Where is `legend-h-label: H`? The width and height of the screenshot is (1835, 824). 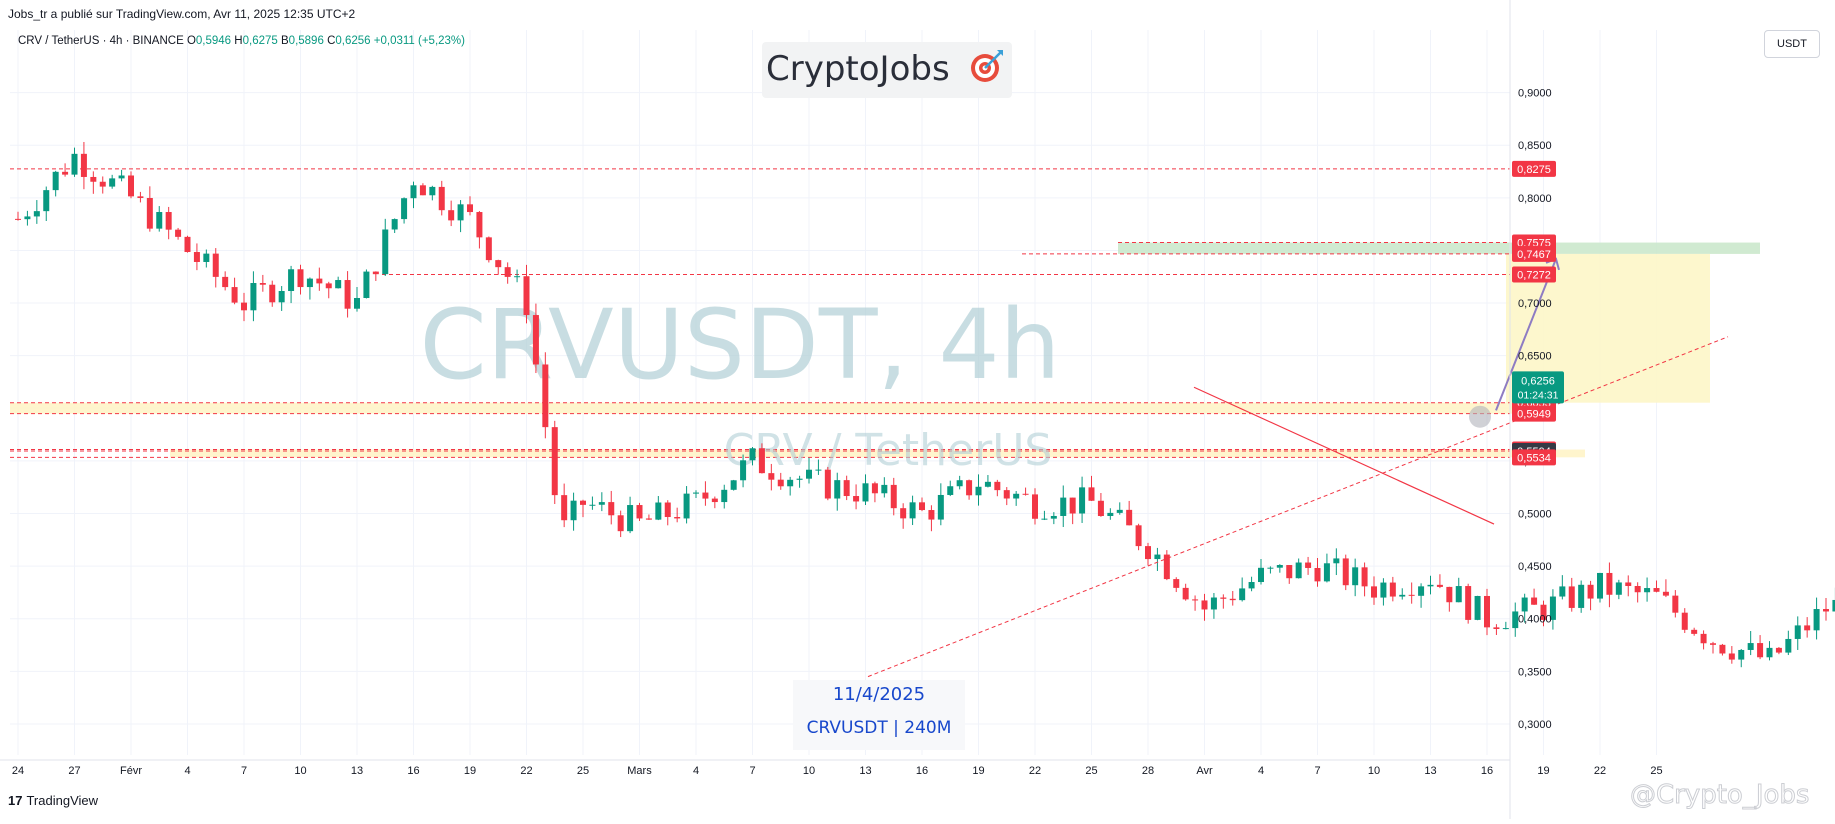 legend-h-label: H is located at coordinates (238, 41).